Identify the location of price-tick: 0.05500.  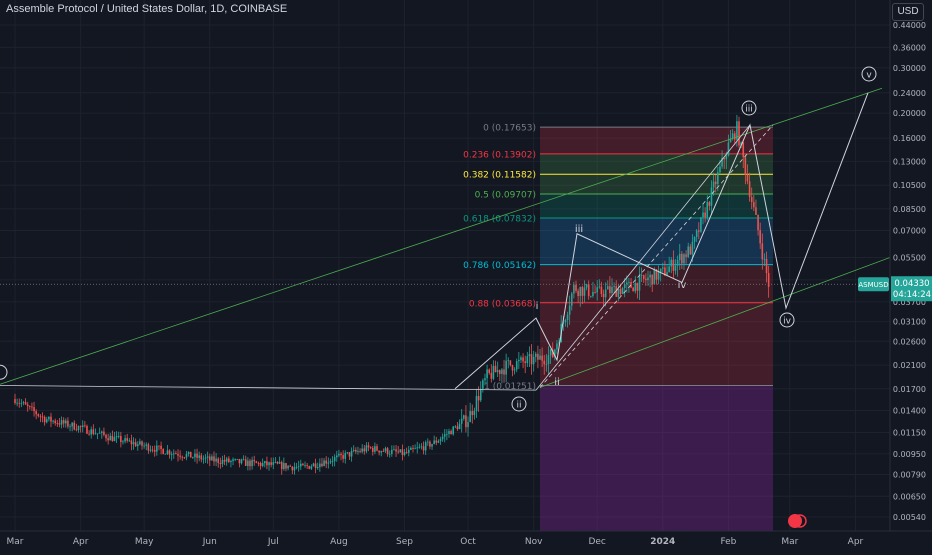
(909, 257).